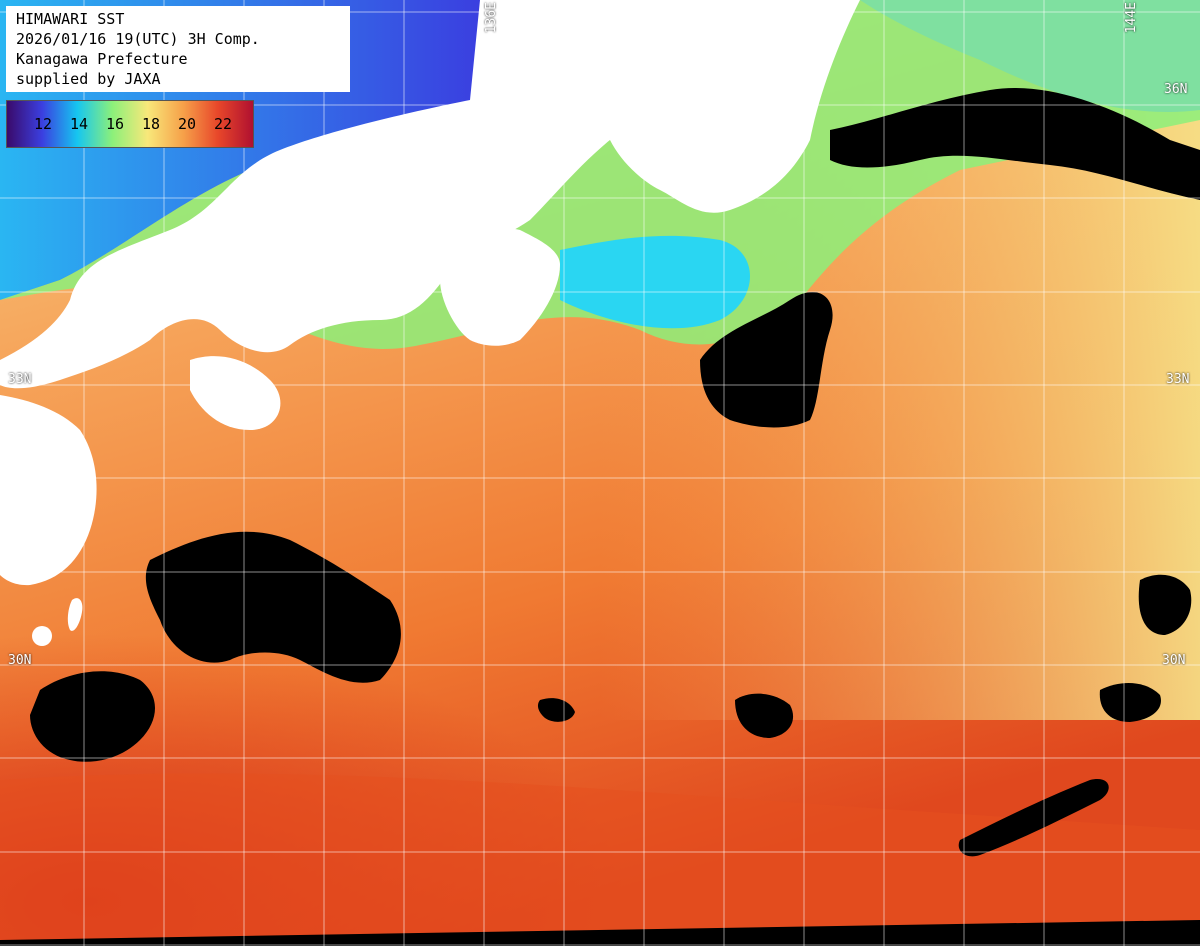  Describe the element at coordinates (20, 660) in the screenshot. I see `lat-label-30n-left: 30N` at that location.